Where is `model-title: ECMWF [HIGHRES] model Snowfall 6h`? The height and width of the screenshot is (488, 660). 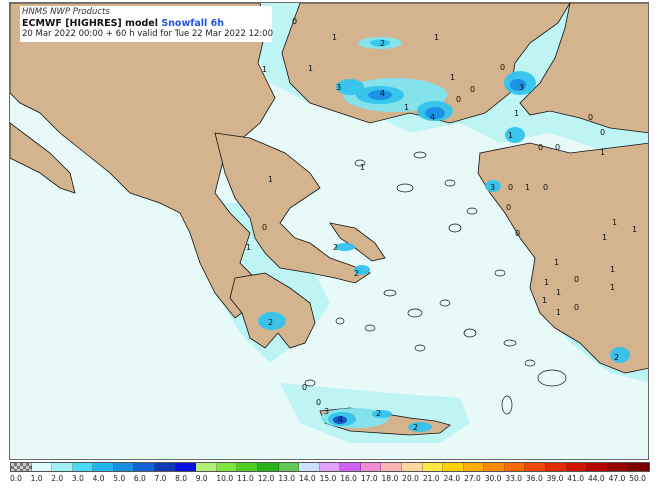 model-title: ECMWF [HIGHRES] model Snowfall 6h is located at coordinates (146, 23).